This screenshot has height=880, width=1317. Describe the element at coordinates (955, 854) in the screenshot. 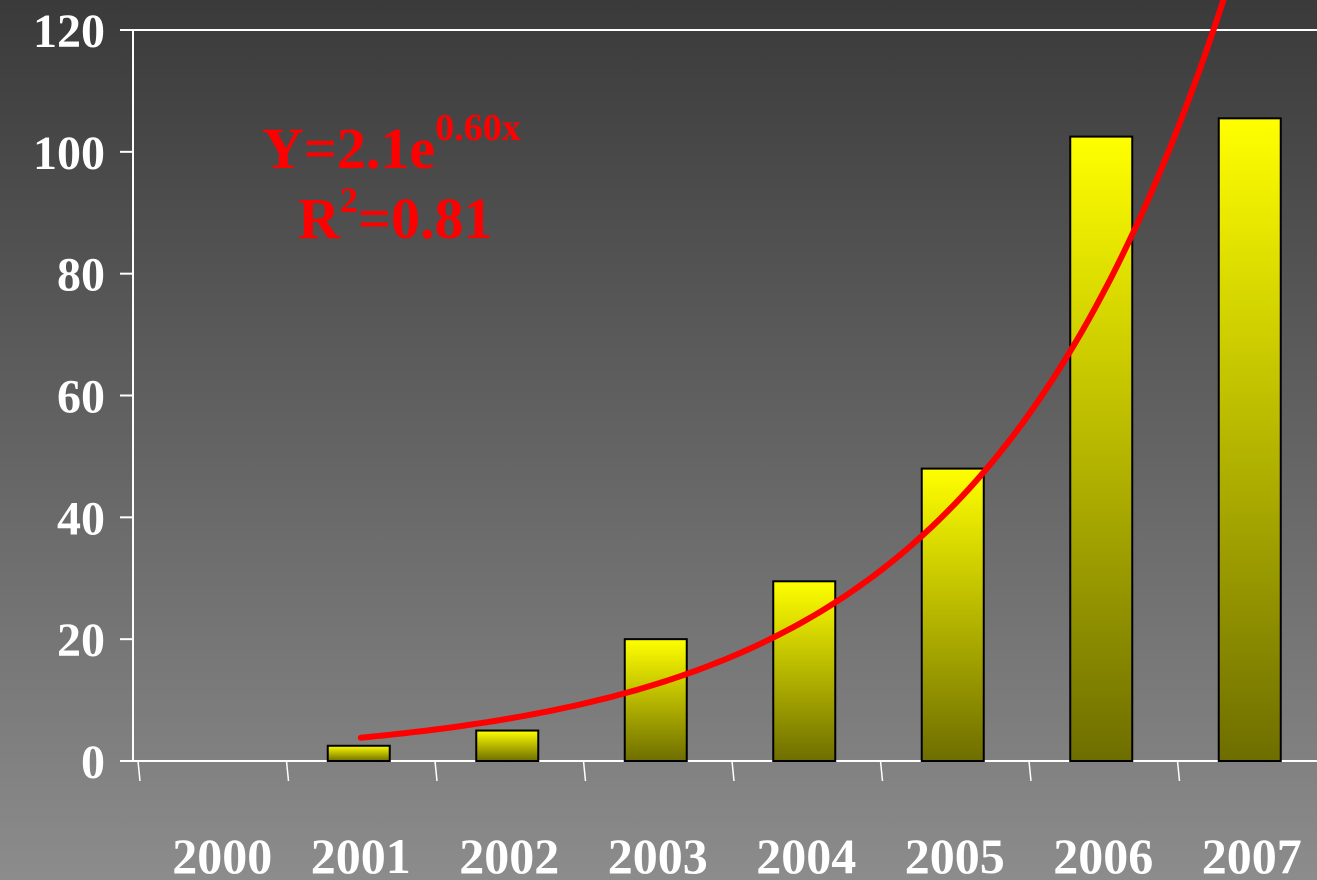

I see `x-tick-label: 2005` at that location.